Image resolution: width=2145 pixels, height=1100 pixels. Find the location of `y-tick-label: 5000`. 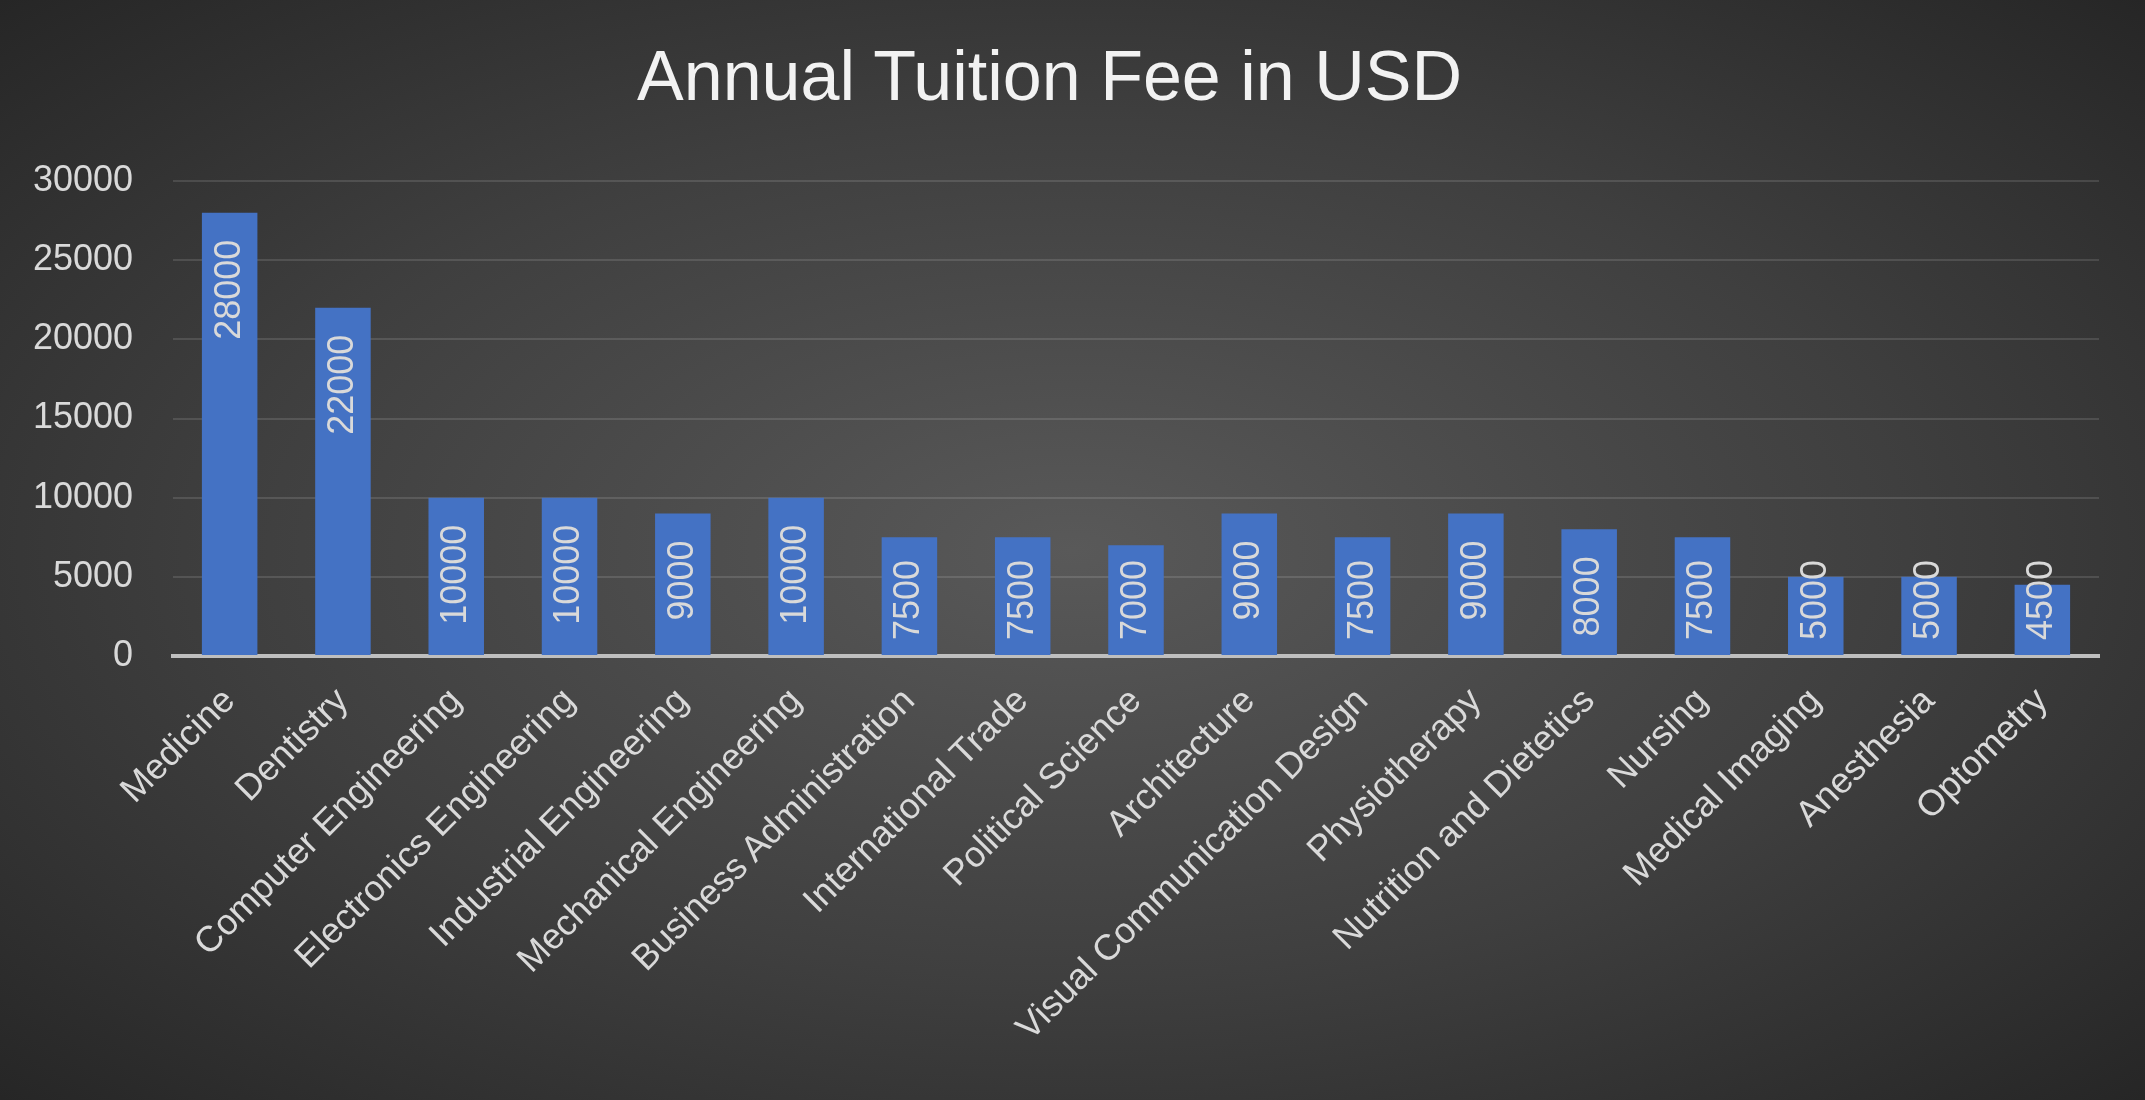

y-tick-label: 5000 is located at coordinates (92, 574).